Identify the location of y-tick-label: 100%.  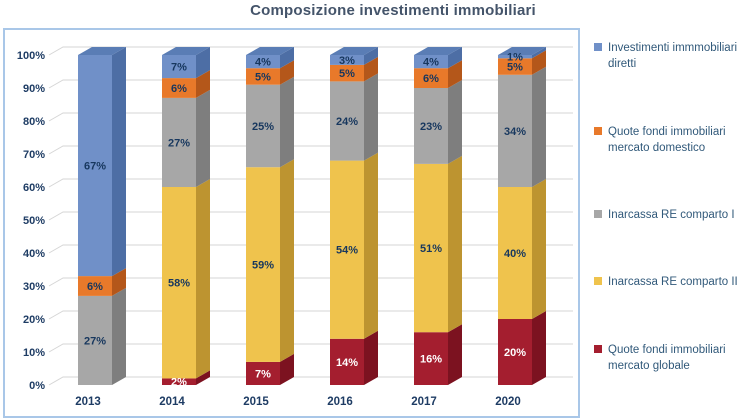
(31, 56).